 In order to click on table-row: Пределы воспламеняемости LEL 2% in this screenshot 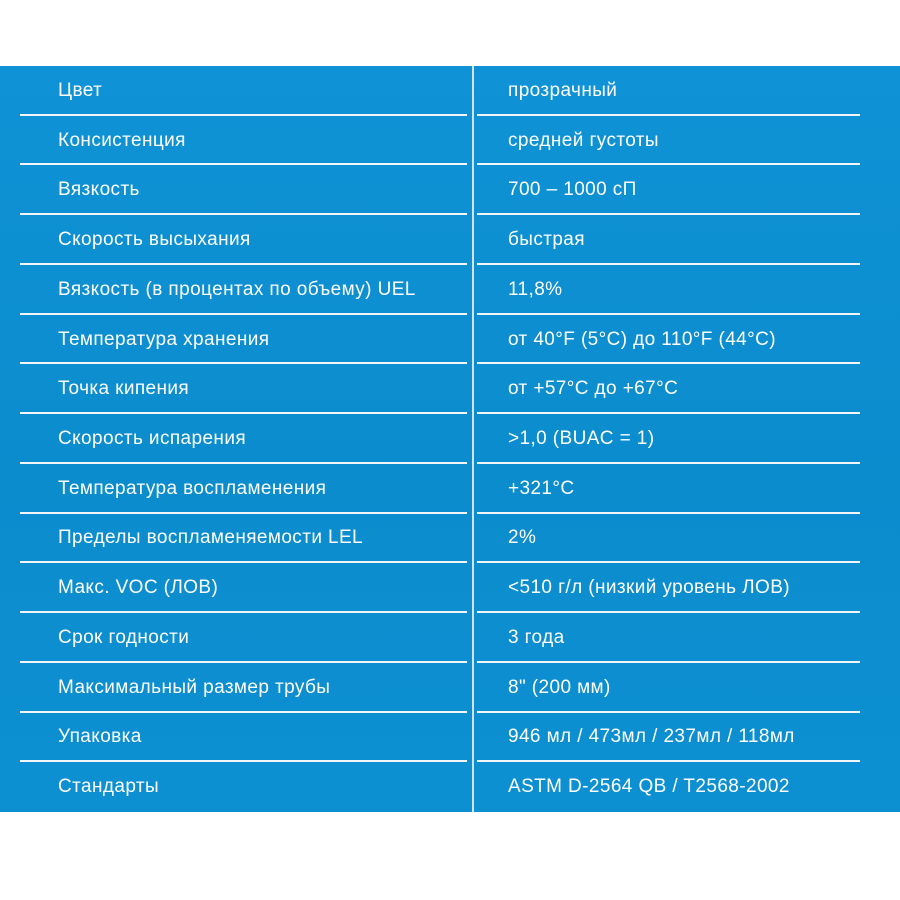, I will do `click(450, 539)`.